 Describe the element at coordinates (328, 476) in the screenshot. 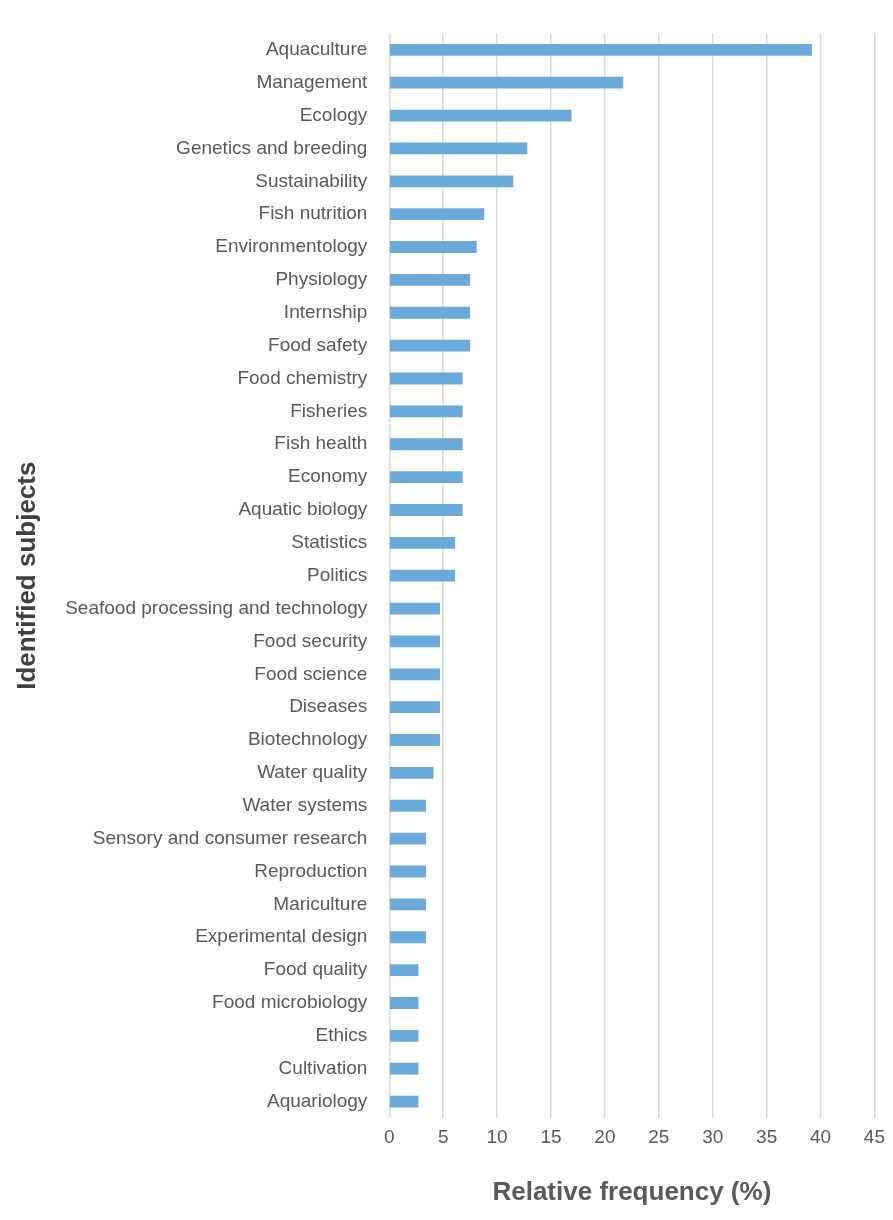

I see `y-tick-label: Economy` at that location.